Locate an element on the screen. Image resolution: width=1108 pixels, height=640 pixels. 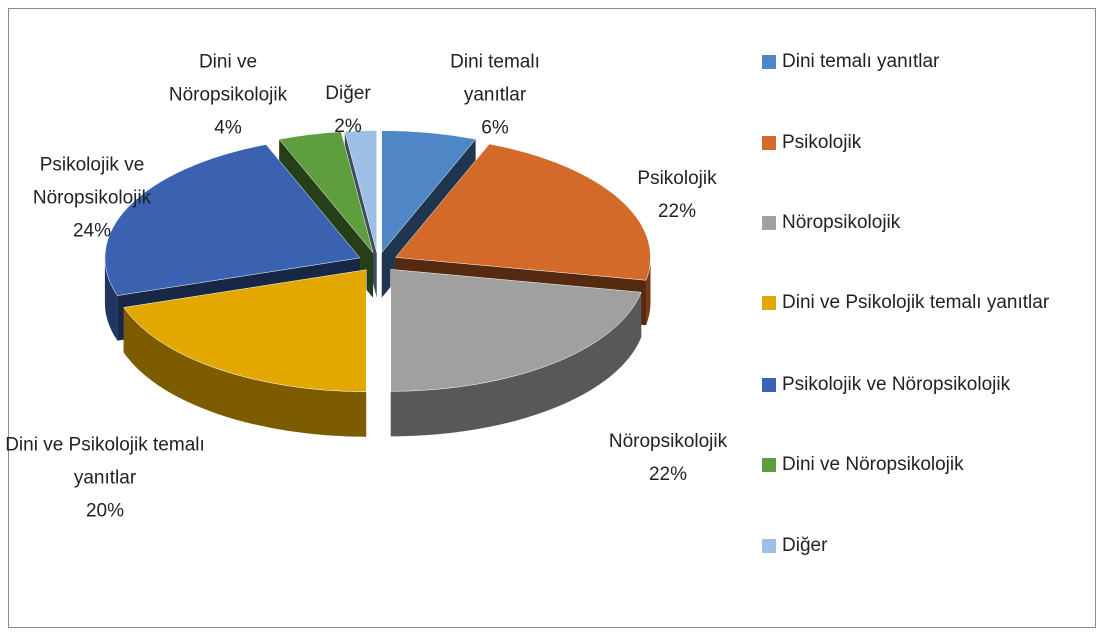
legend-label: Psikolojik ve Nöropsikolojik is located at coordinates (896, 384).